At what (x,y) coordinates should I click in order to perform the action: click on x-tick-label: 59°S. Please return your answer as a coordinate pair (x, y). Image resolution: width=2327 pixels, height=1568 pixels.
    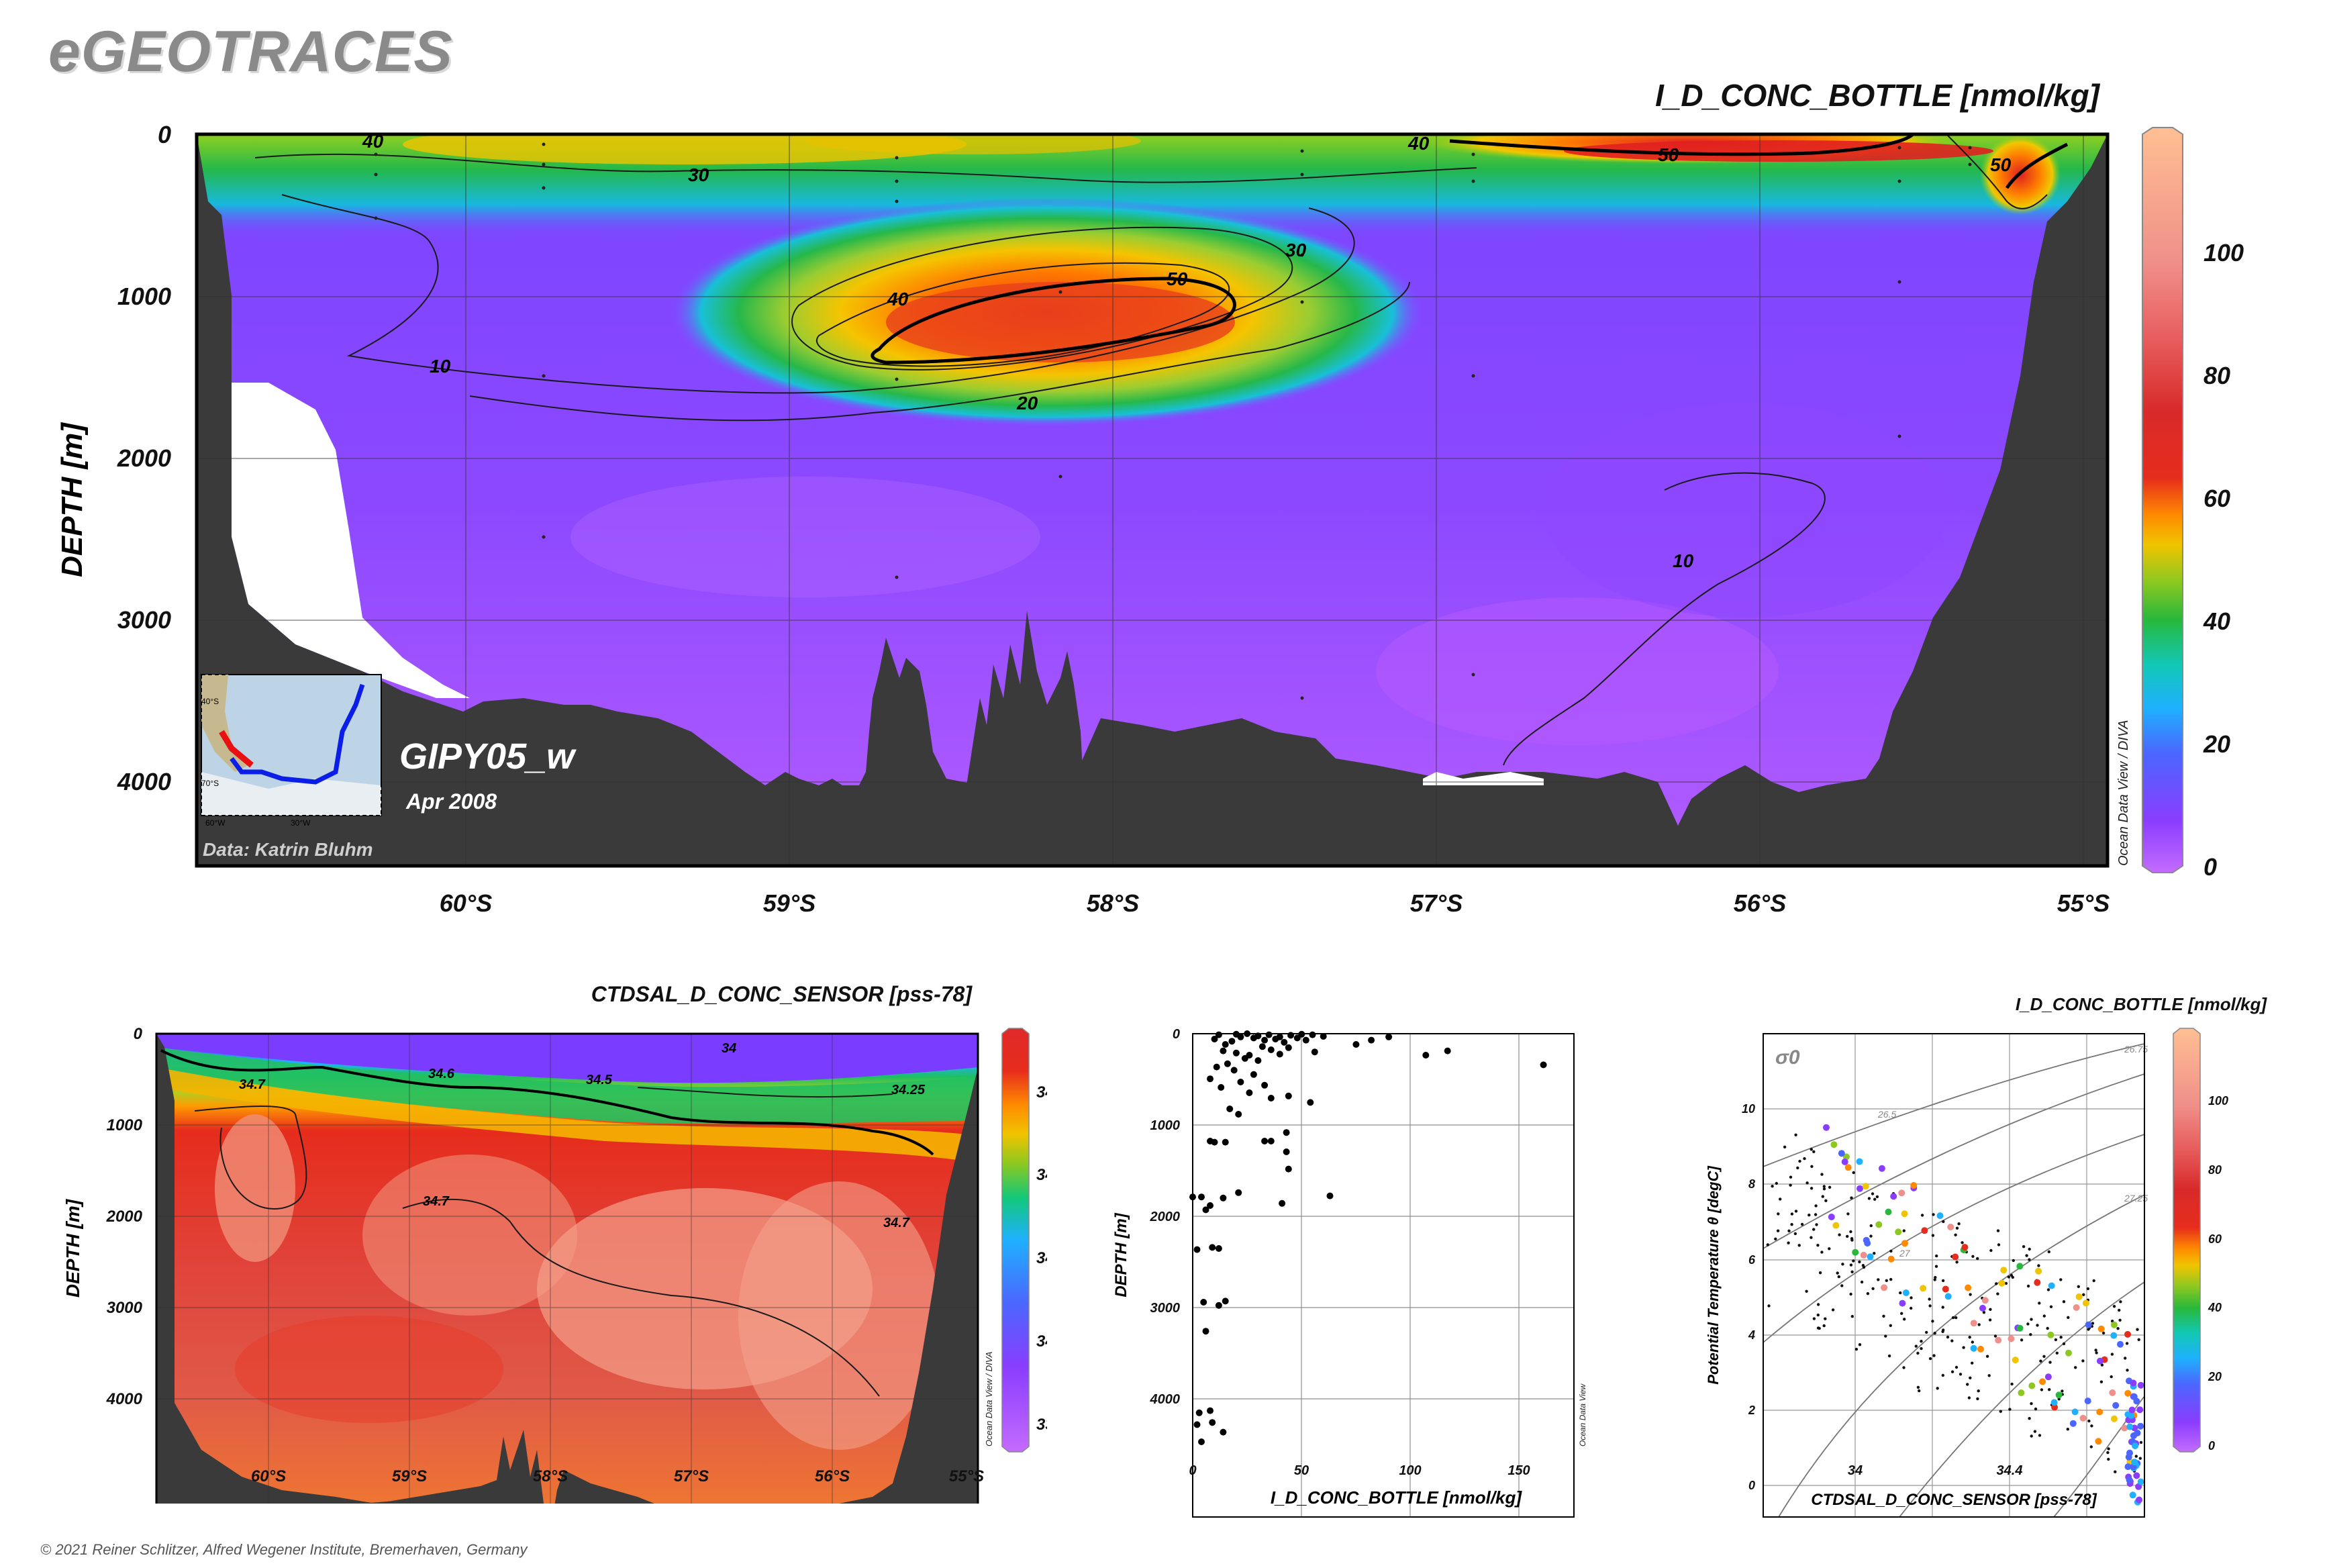
    Looking at the image, I should click on (789, 903).